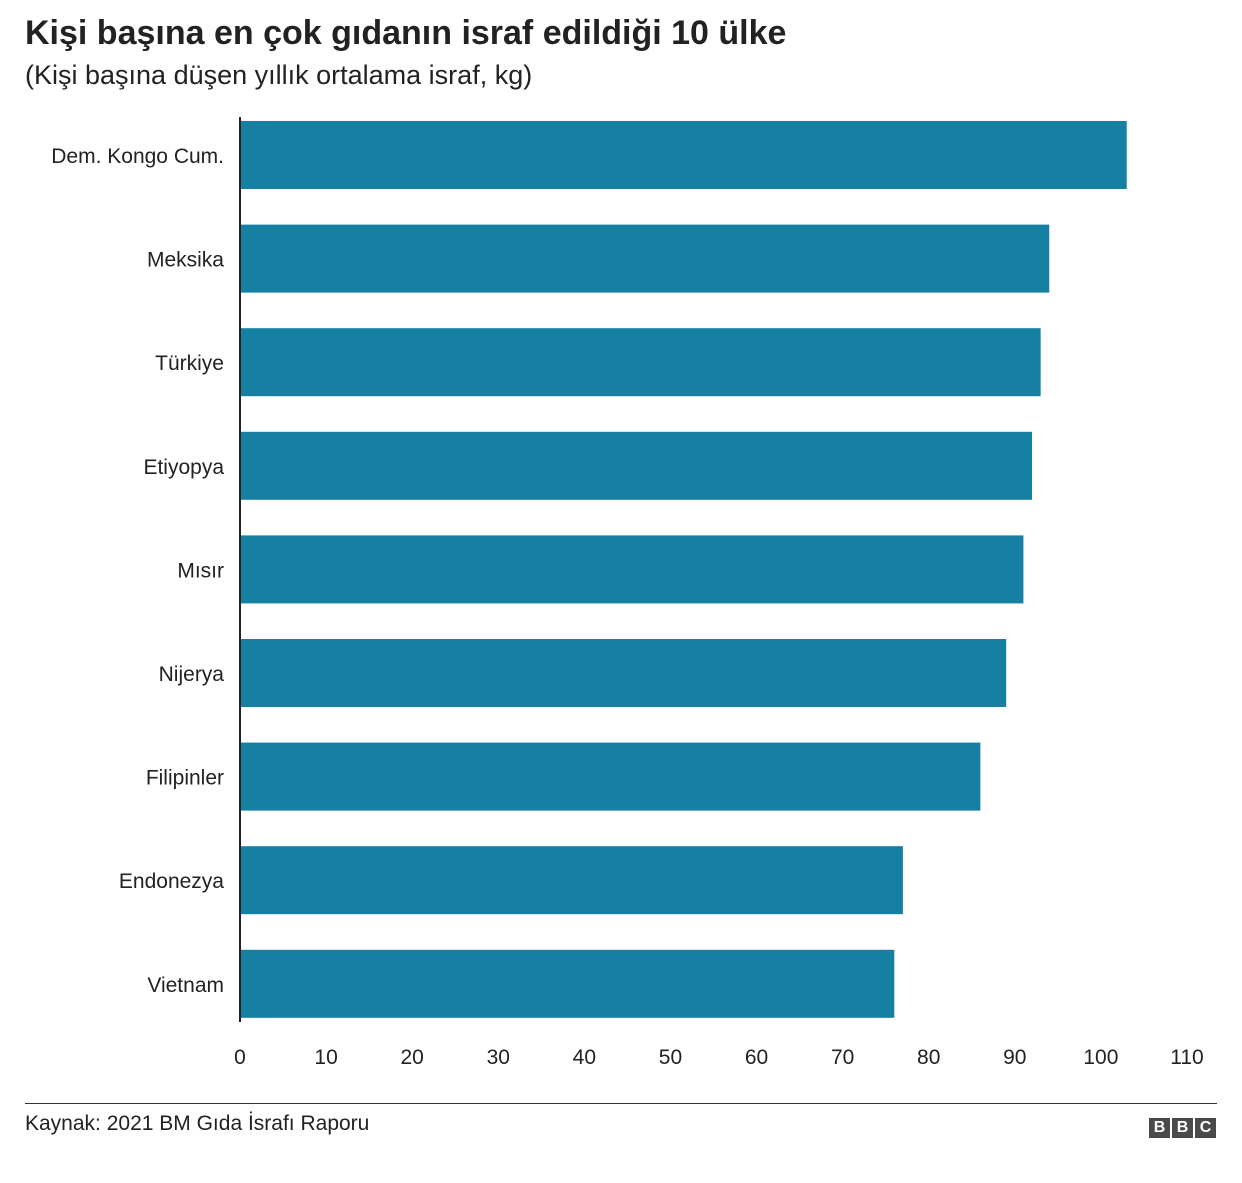 This screenshot has height=1183, width=1242. Describe the element at coordinates (183, 467) in the screenshot. I see `category-label: Etiyopya` at that location.